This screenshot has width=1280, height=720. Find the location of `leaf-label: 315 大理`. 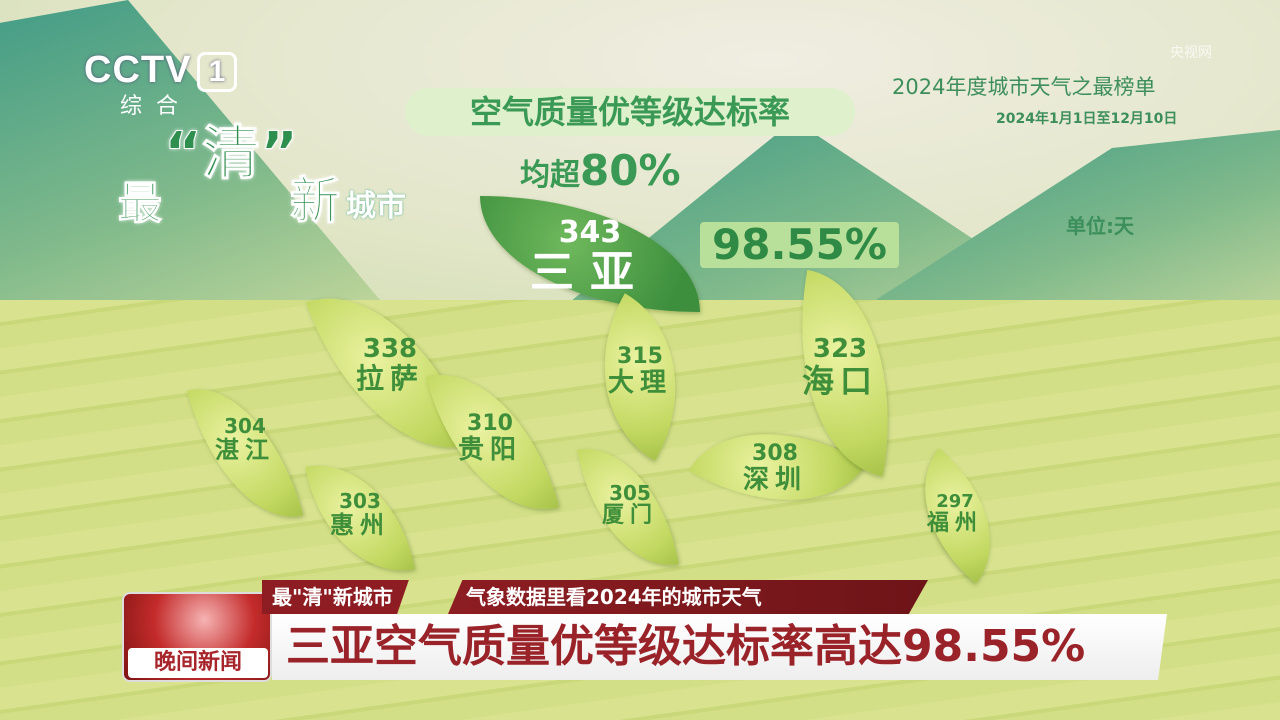

leaf-label: 315 大理 is located at coordinates (640, 371).